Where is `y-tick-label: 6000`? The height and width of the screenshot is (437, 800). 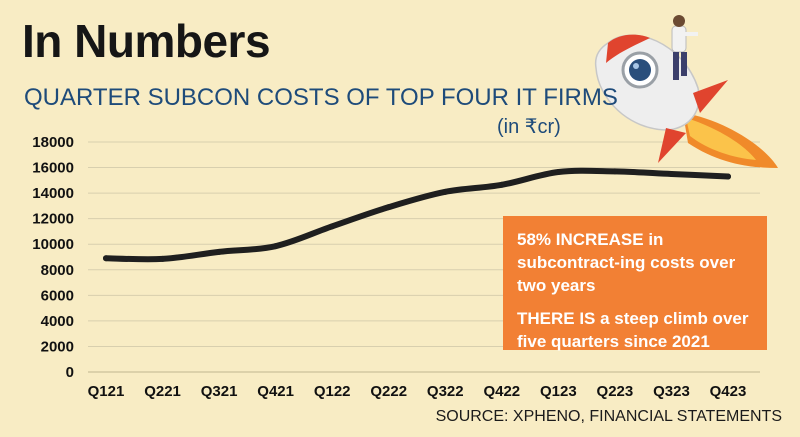
y-tick-label: 6000 is located at coordinates (57, 295).